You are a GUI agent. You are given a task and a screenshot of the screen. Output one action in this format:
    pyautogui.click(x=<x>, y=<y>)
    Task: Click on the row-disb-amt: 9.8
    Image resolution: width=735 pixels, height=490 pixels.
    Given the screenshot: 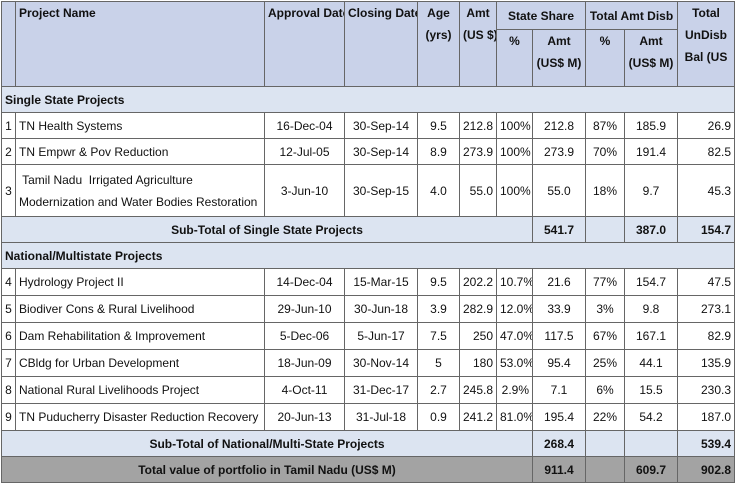 What is the action you would take?
    pyautogui.click(x=651, y=309)
    